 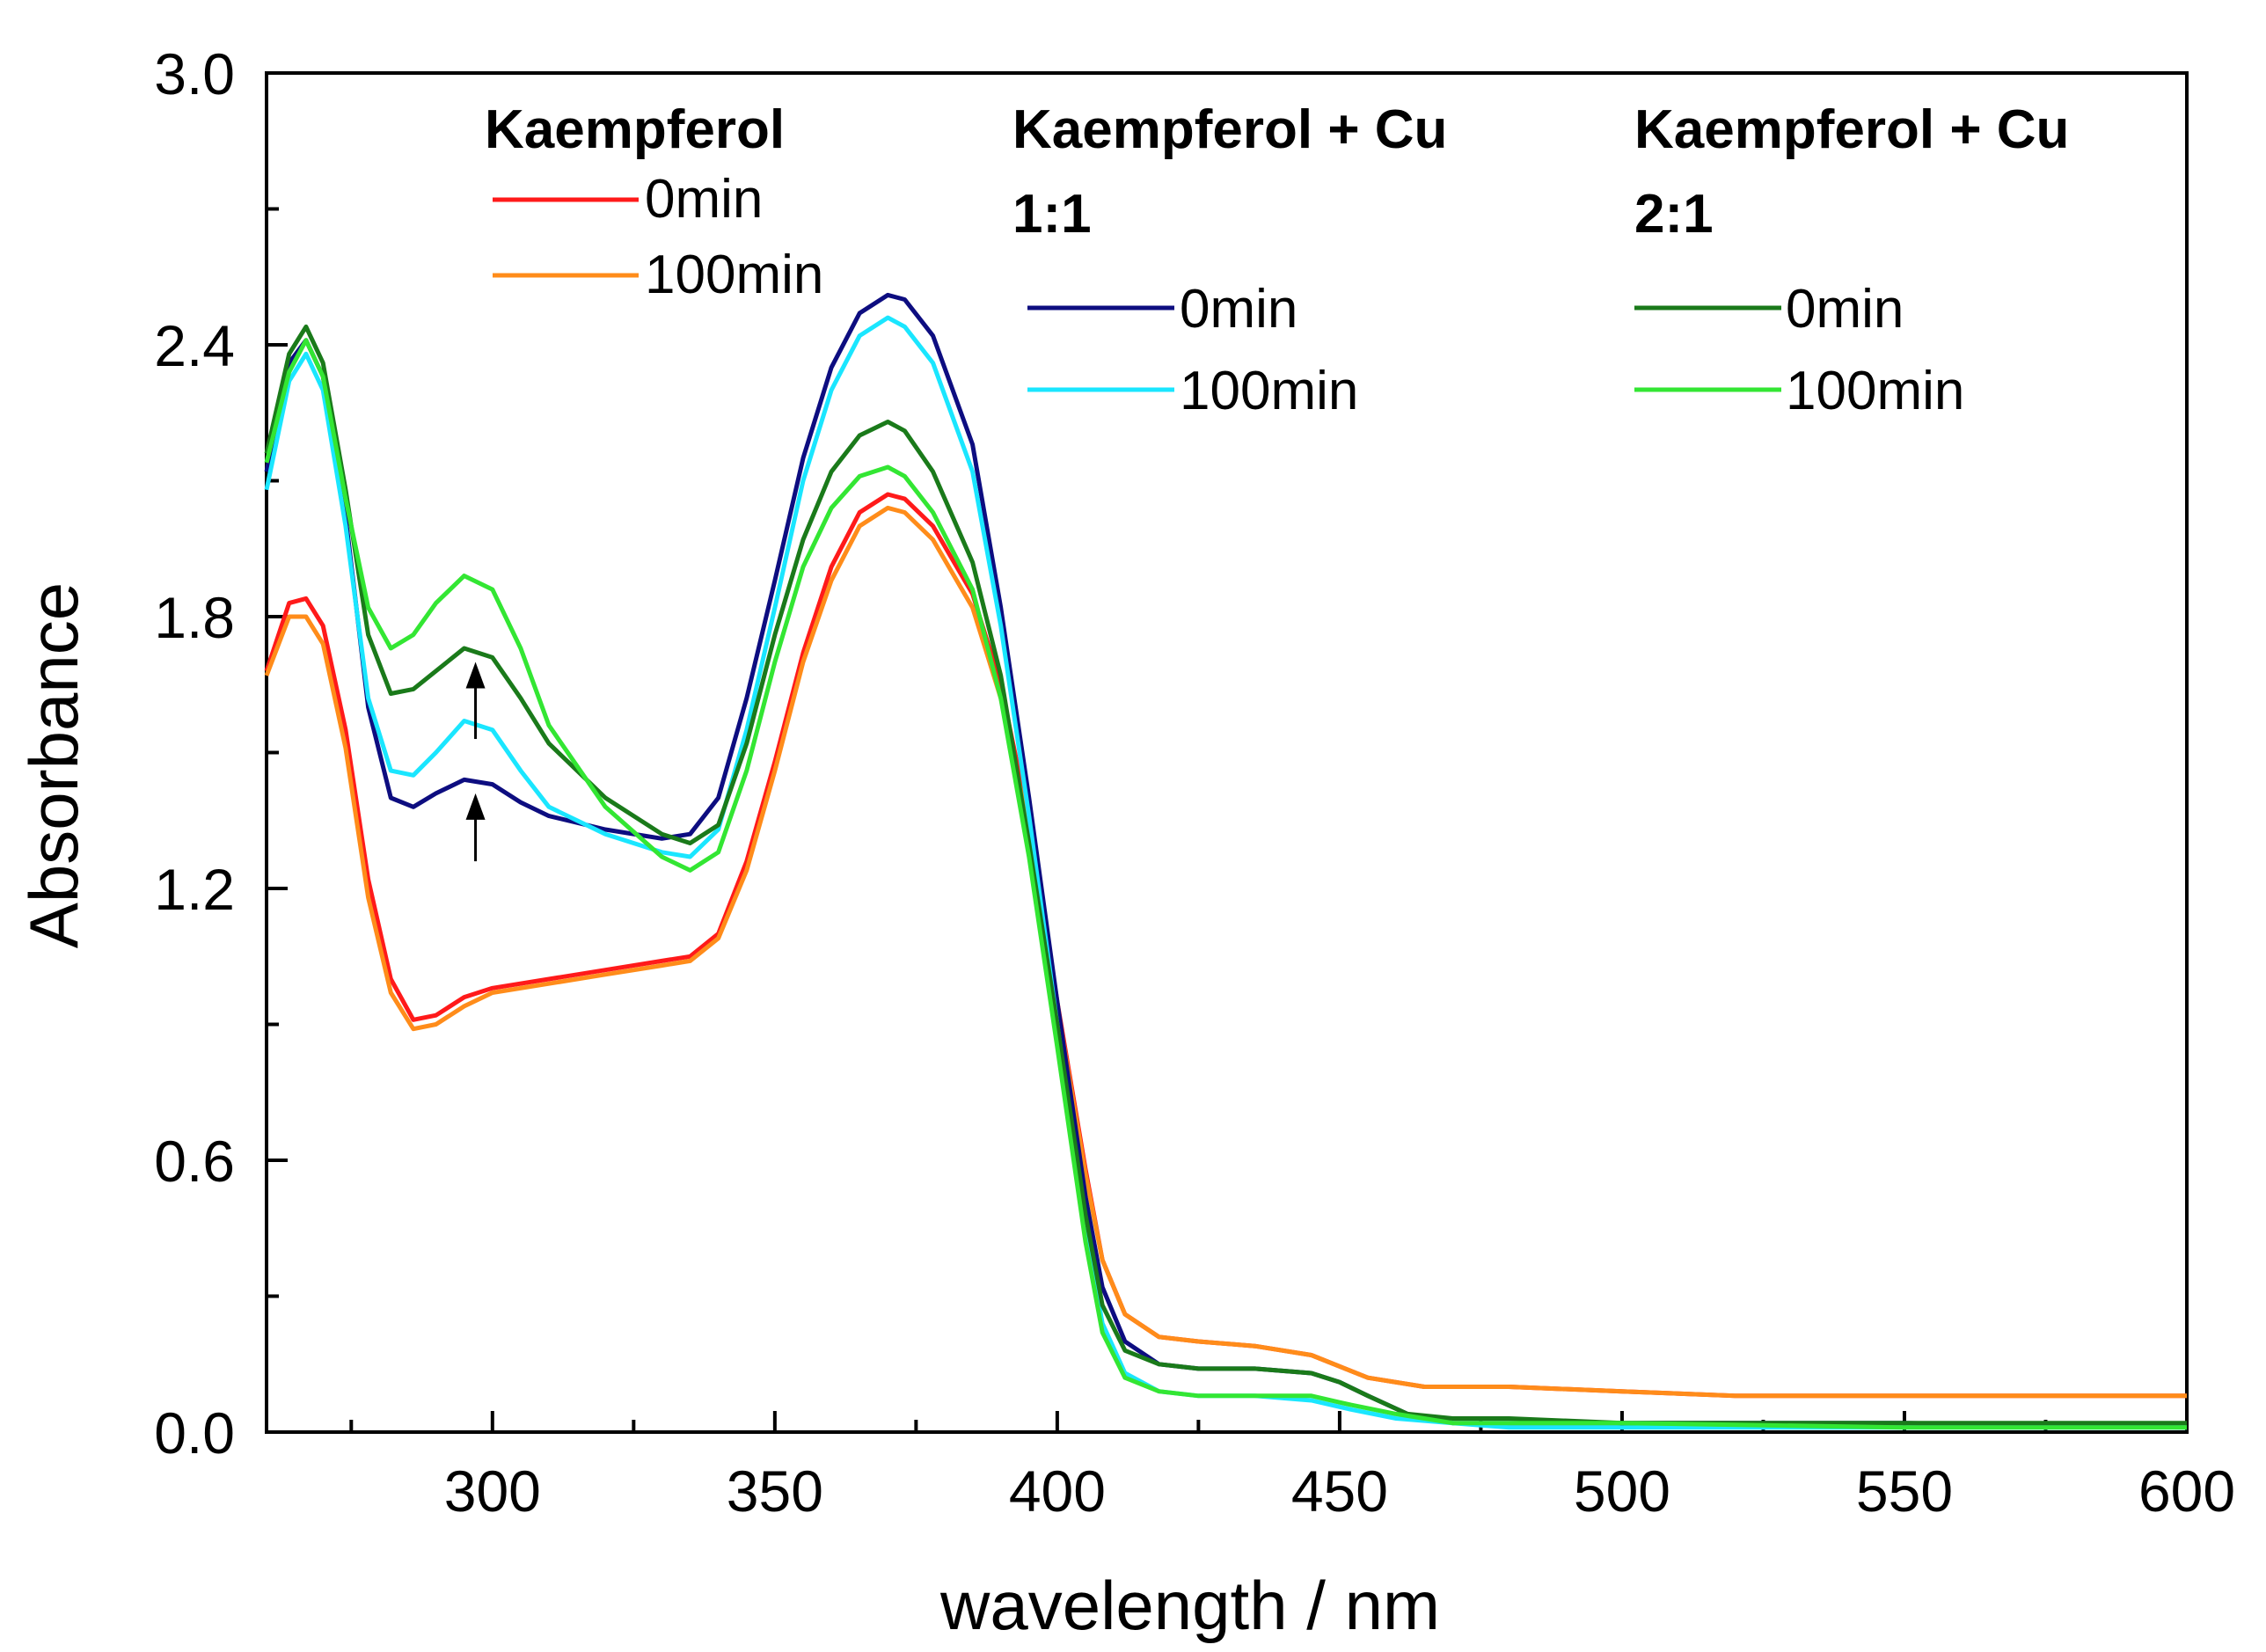 I want to click on y-tick-label: 2.4, so click(x=195, y=345).